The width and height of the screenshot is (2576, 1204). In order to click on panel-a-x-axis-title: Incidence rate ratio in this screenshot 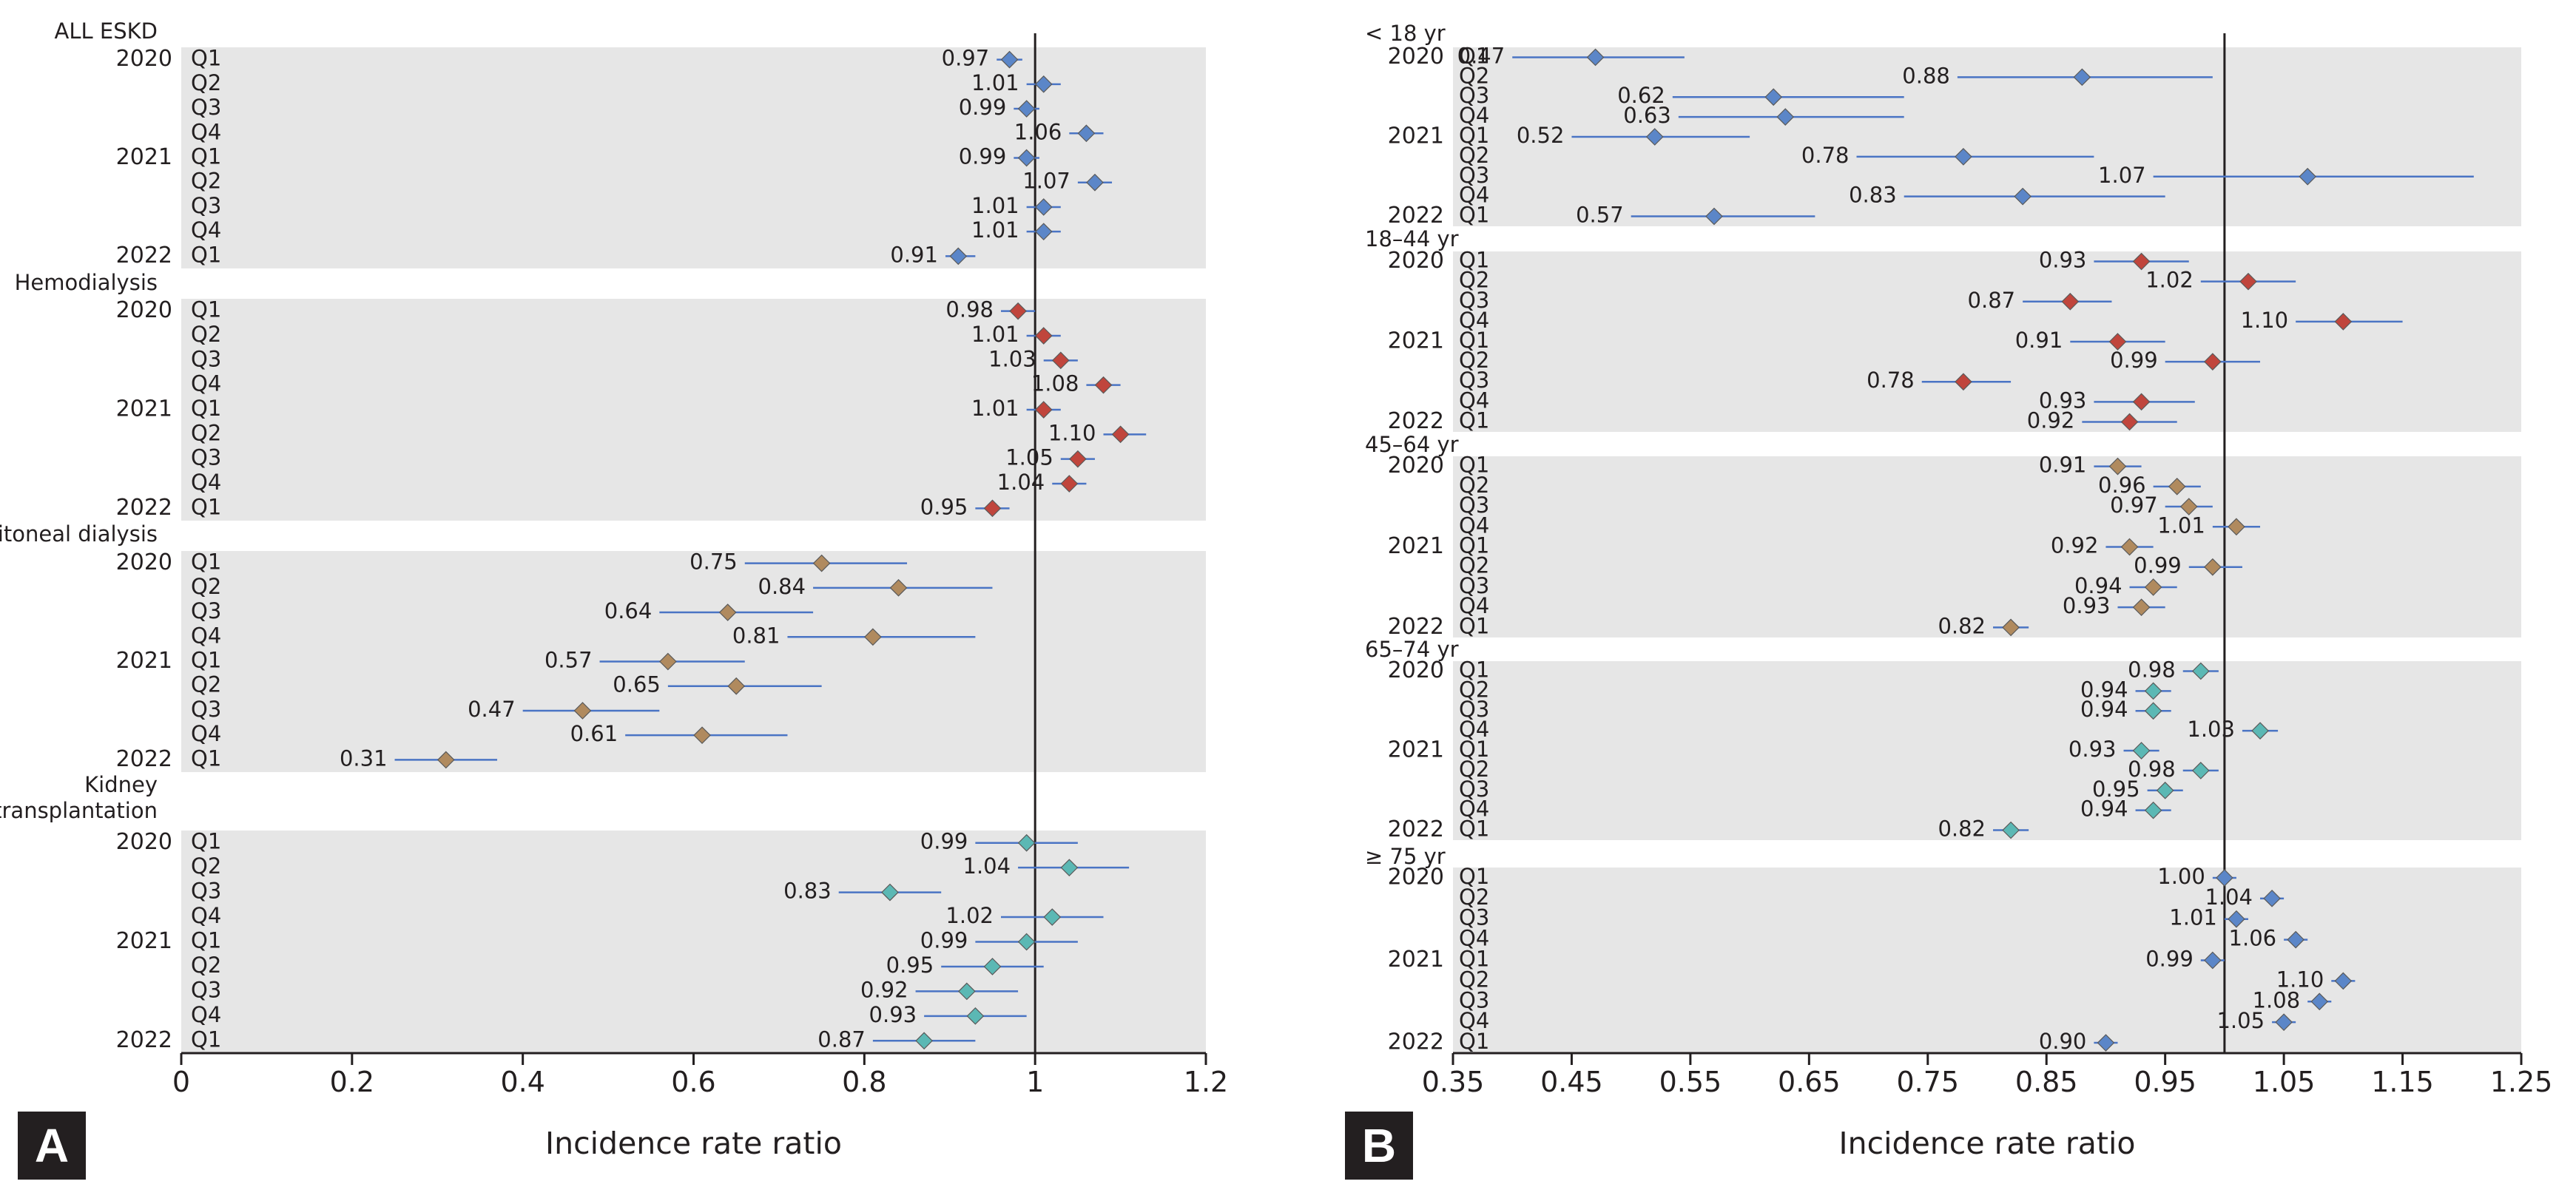, I will do `click(693, 1143)`.